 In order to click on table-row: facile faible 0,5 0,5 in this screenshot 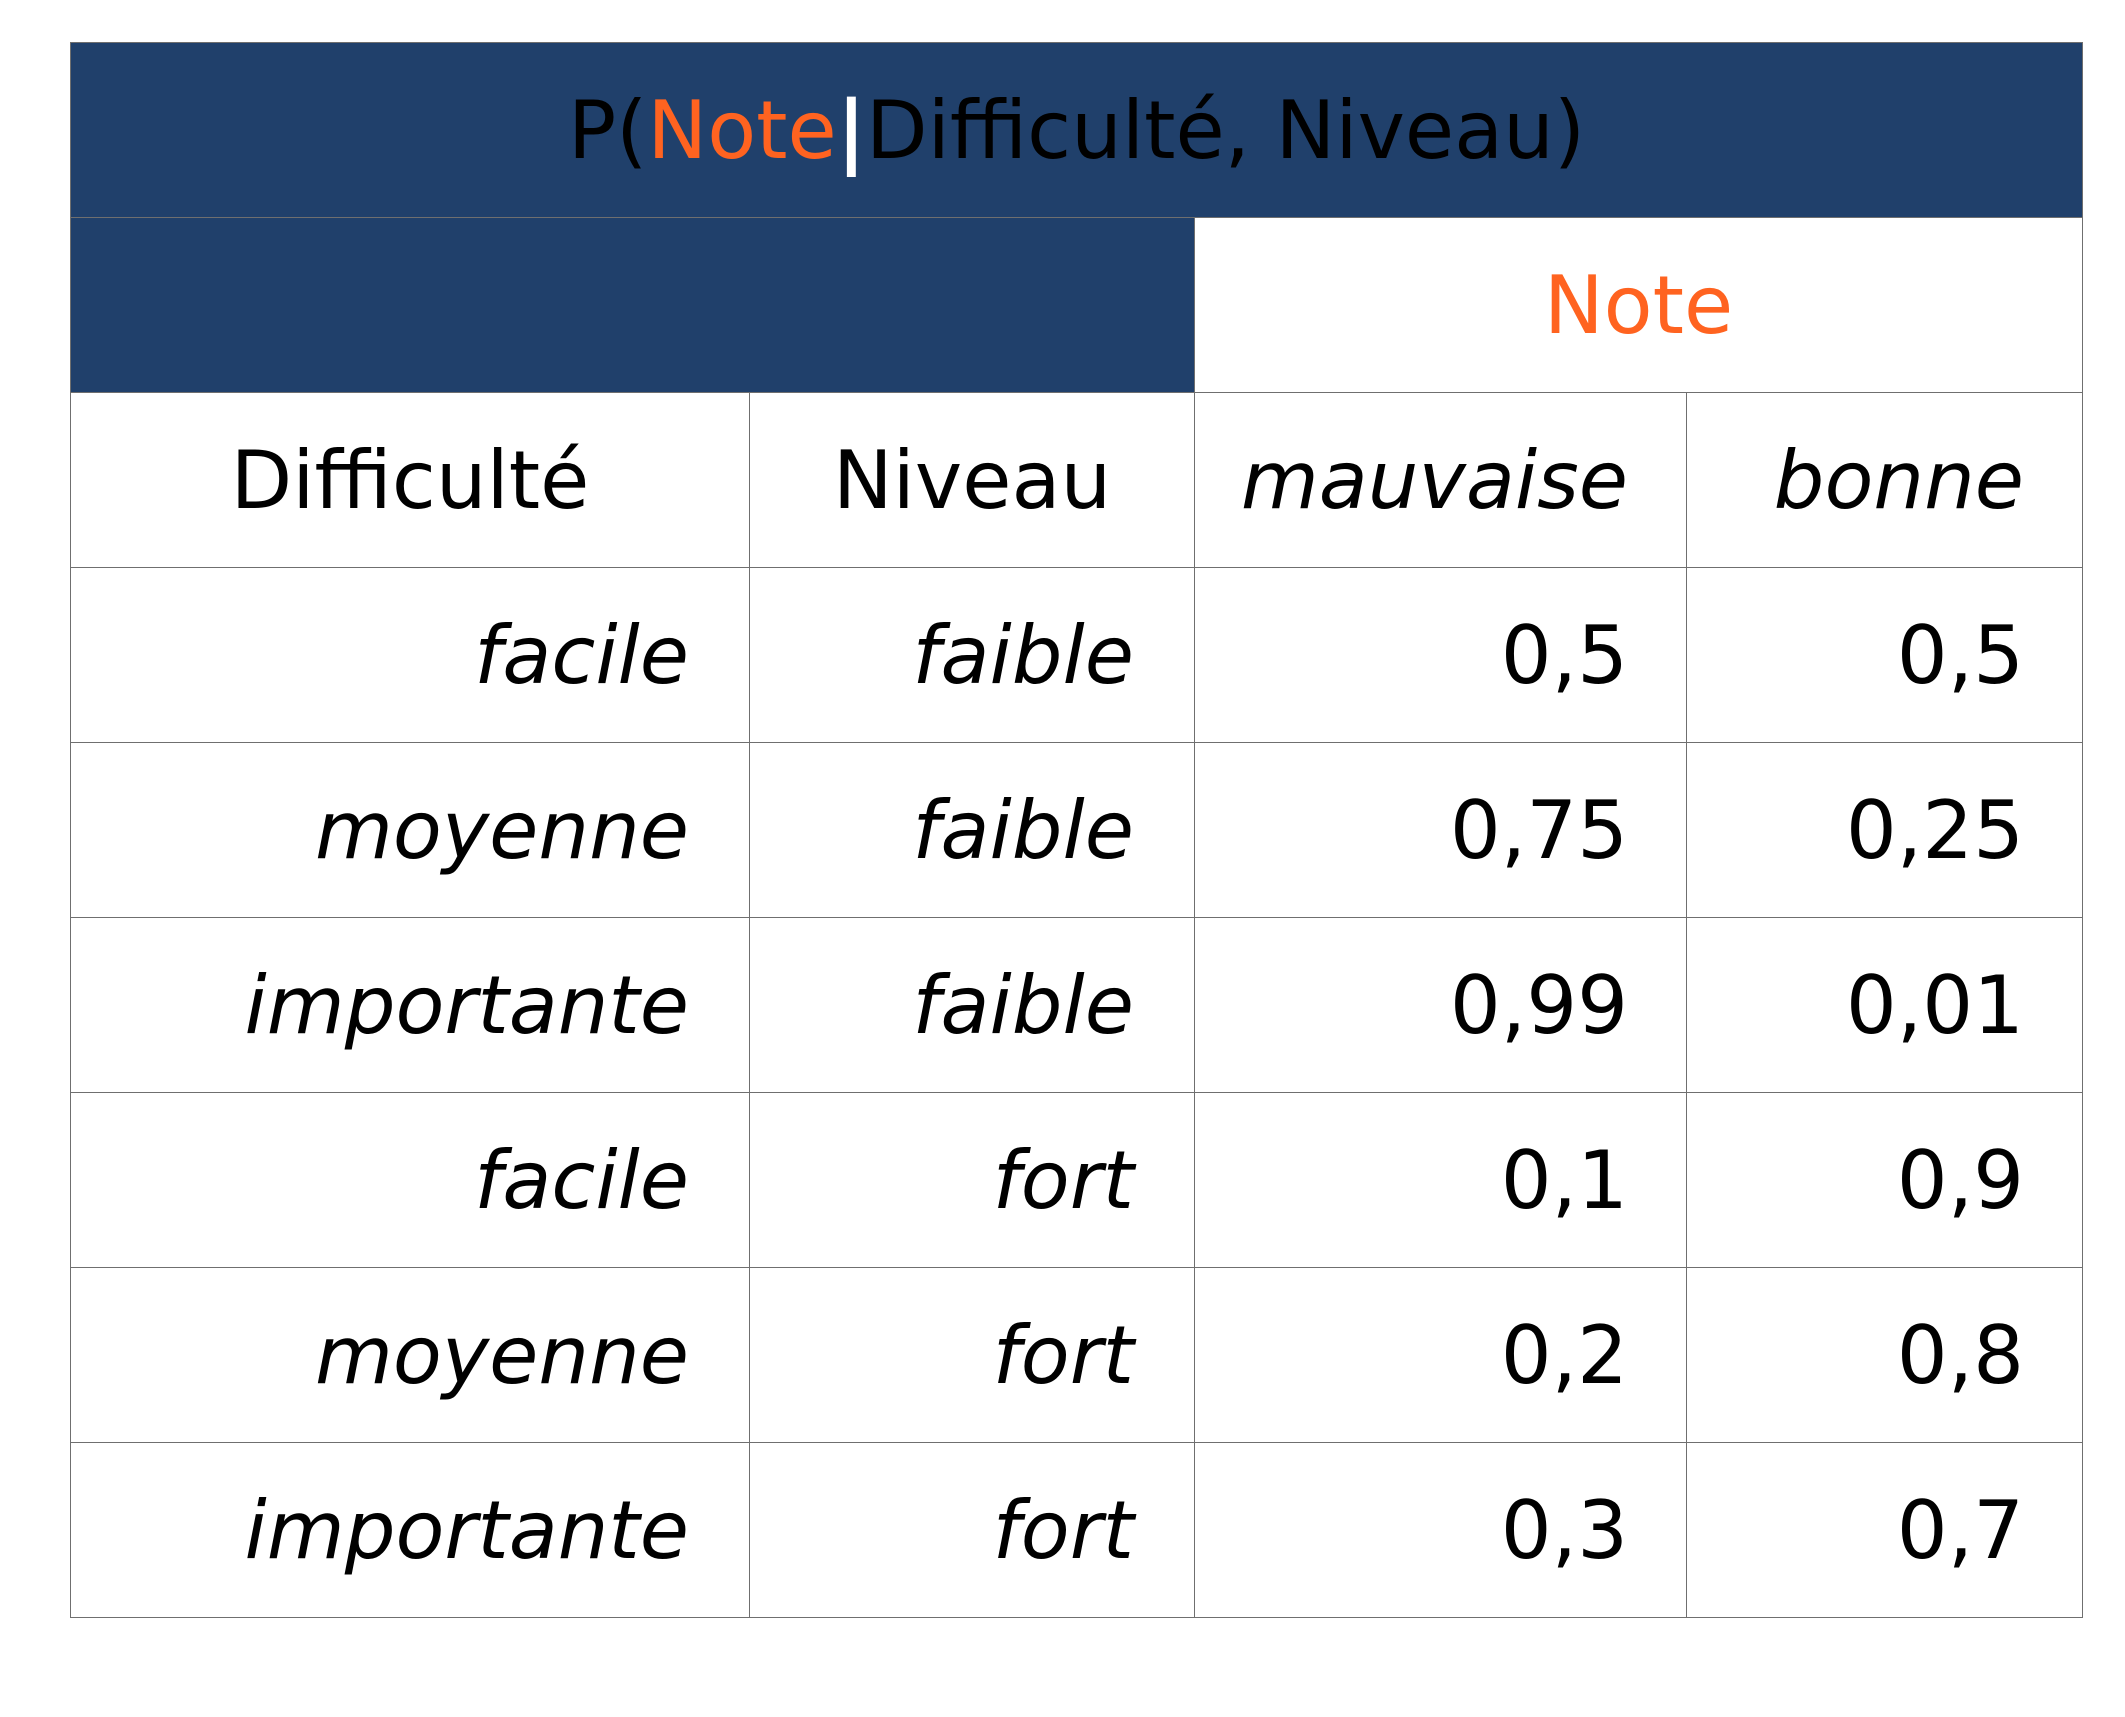, I will do `click(1077, 655)`.